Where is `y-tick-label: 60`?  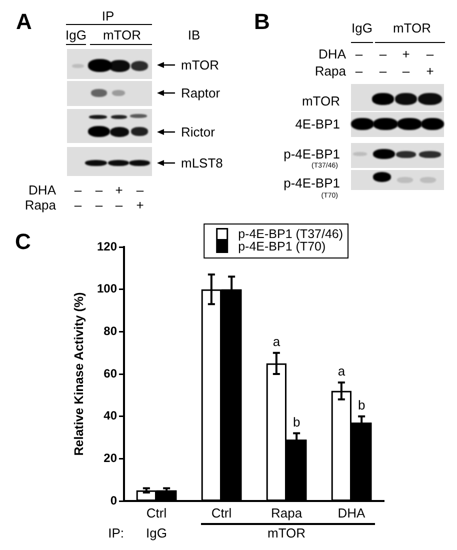
y-tick-label: 60 is located at coordinates (111, 373).